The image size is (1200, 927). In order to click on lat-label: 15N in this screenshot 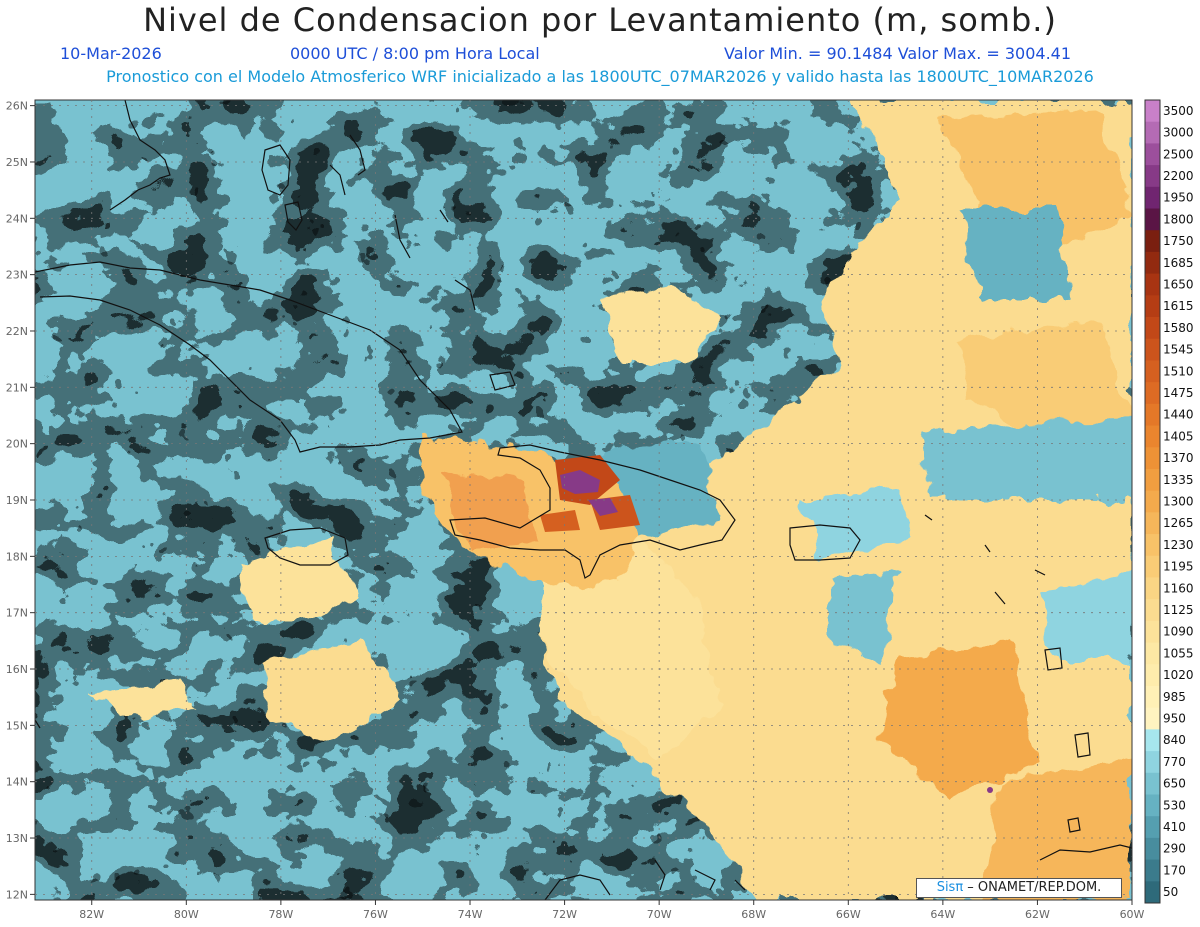, I will do `click(17, 725)`.